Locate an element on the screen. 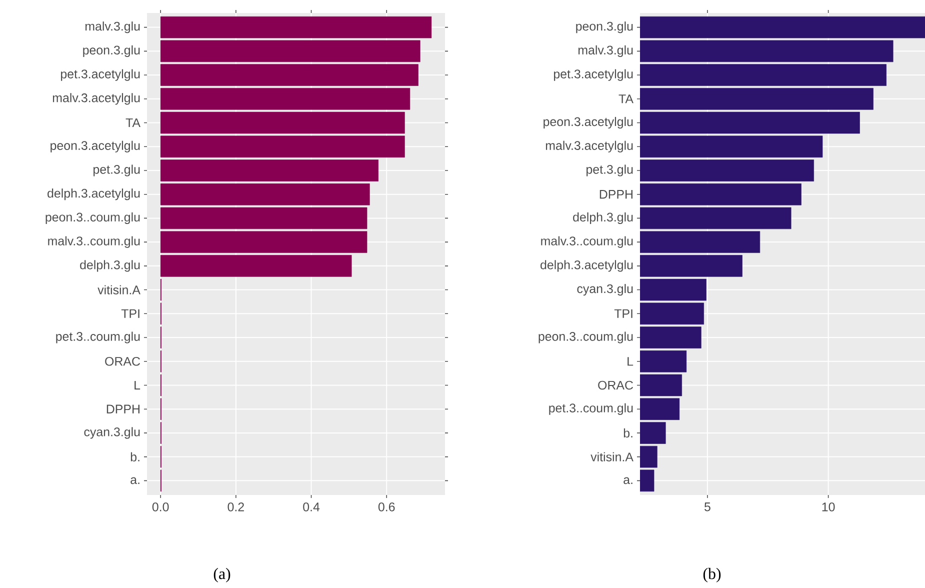 The image size is (925, 588). x-tick-label: 5 is located at coordinates (707, 507).